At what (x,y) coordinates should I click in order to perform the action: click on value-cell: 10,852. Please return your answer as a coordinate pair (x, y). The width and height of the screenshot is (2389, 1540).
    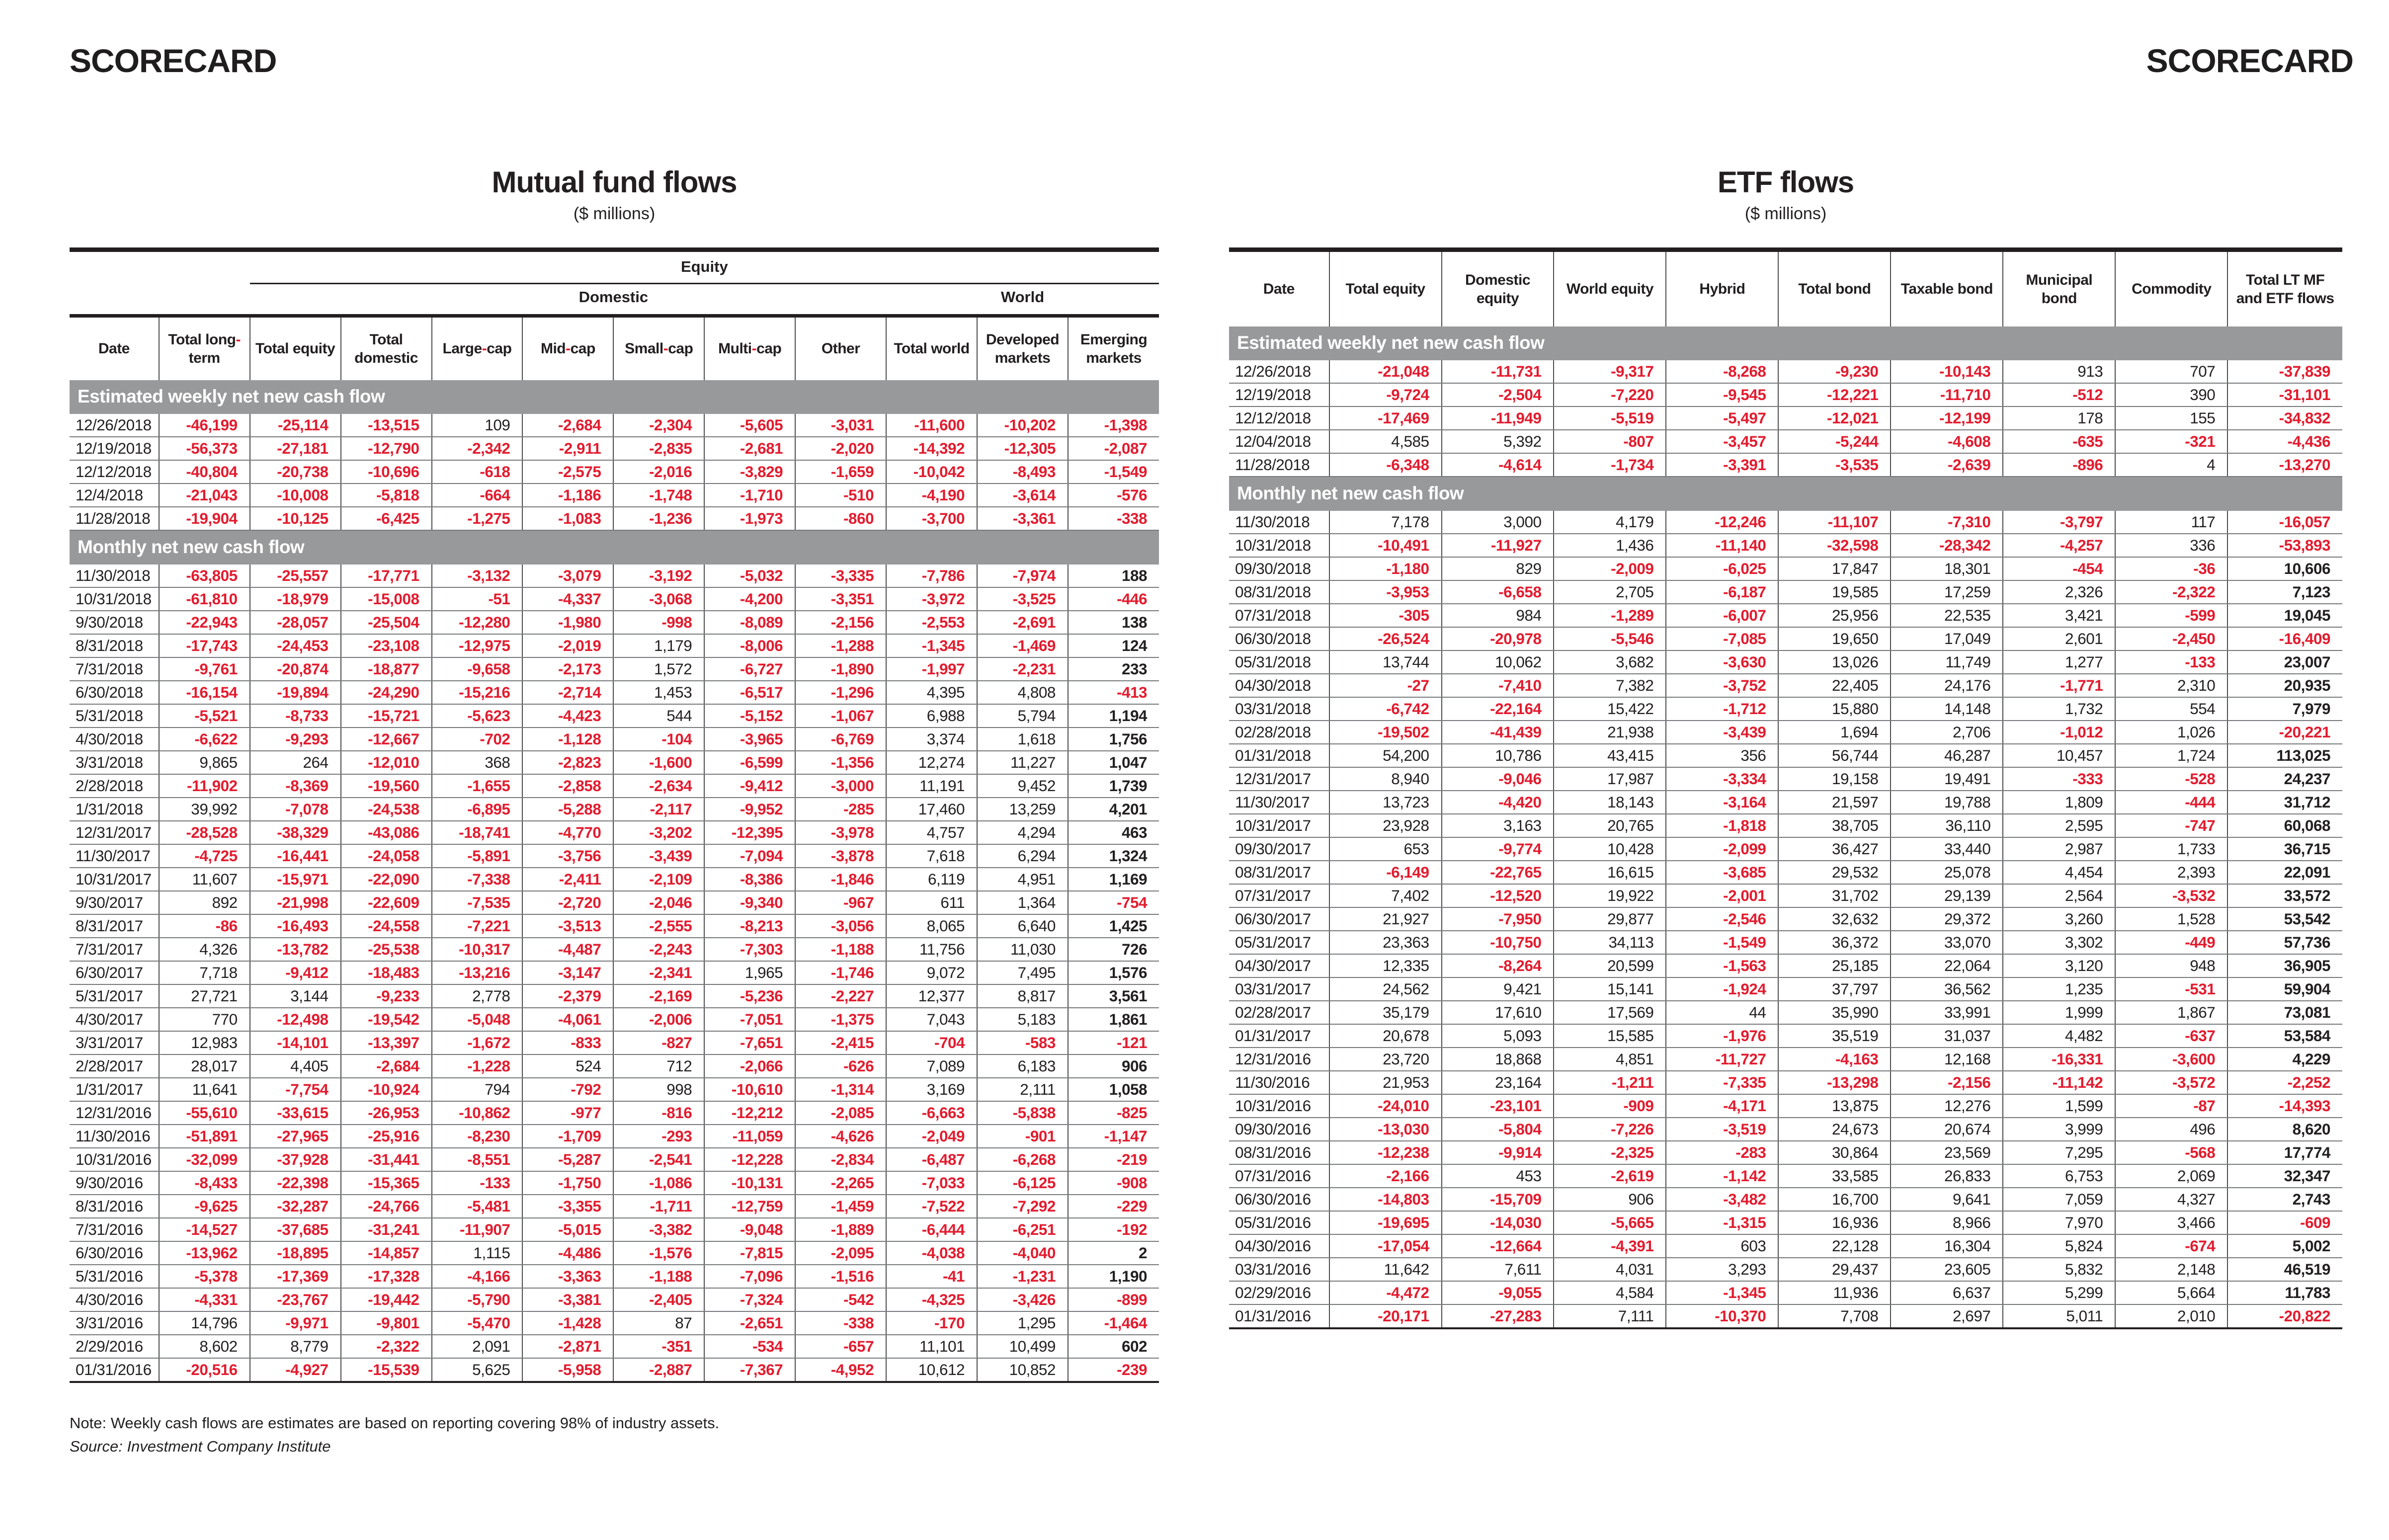
    Looking at the image, I should click on (1022, 1370).